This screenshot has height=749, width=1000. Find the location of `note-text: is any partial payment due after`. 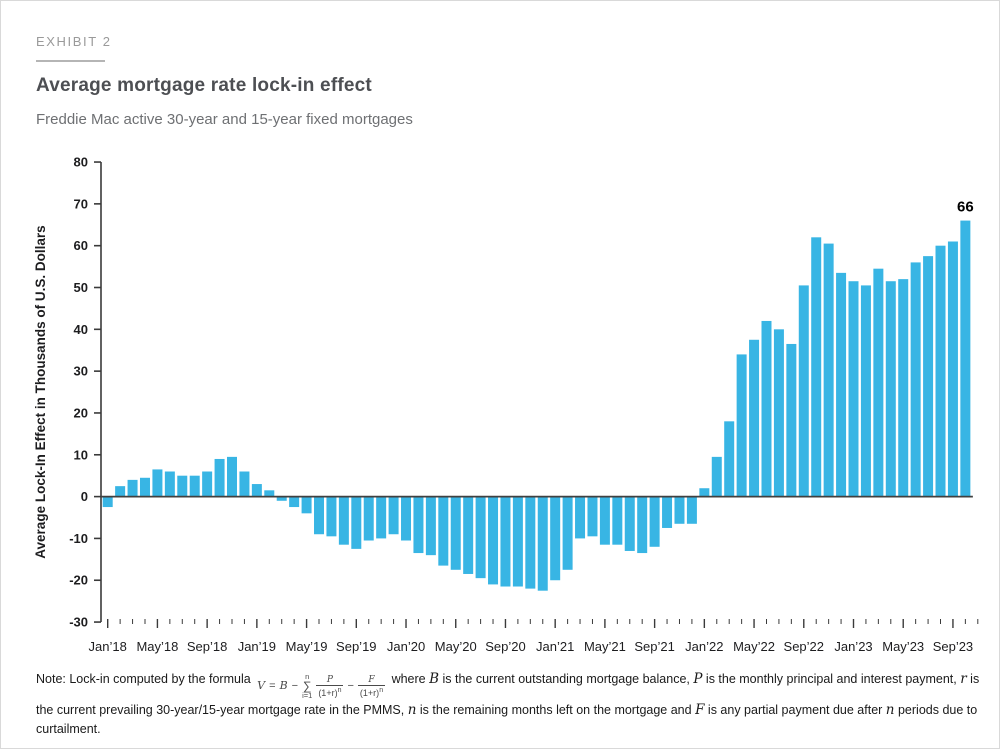

note-text: is any partial payment due after is located at coordinates (795, 709).